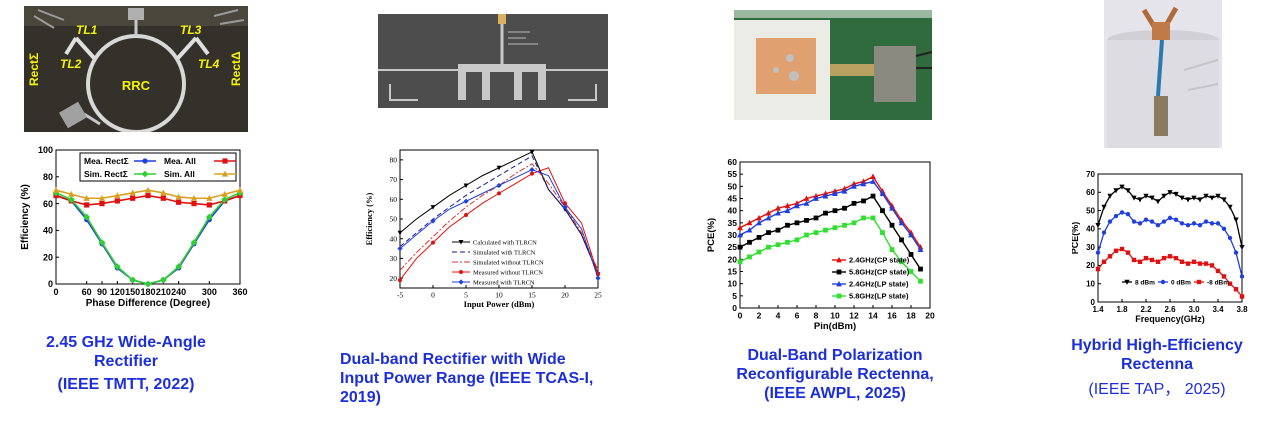  I want to click on caption-4-line3: (IEEE TAP， 2025), so click(1157, 389).